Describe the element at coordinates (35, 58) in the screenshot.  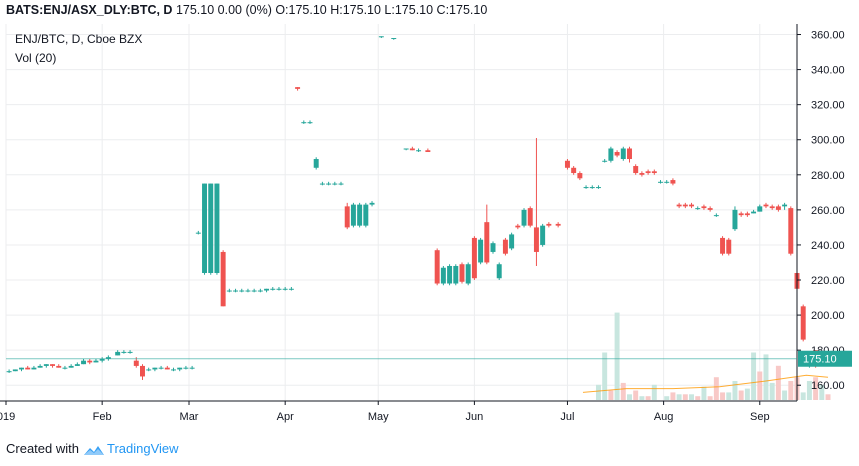
I see `volume-legend: Vol (20)` at that location.